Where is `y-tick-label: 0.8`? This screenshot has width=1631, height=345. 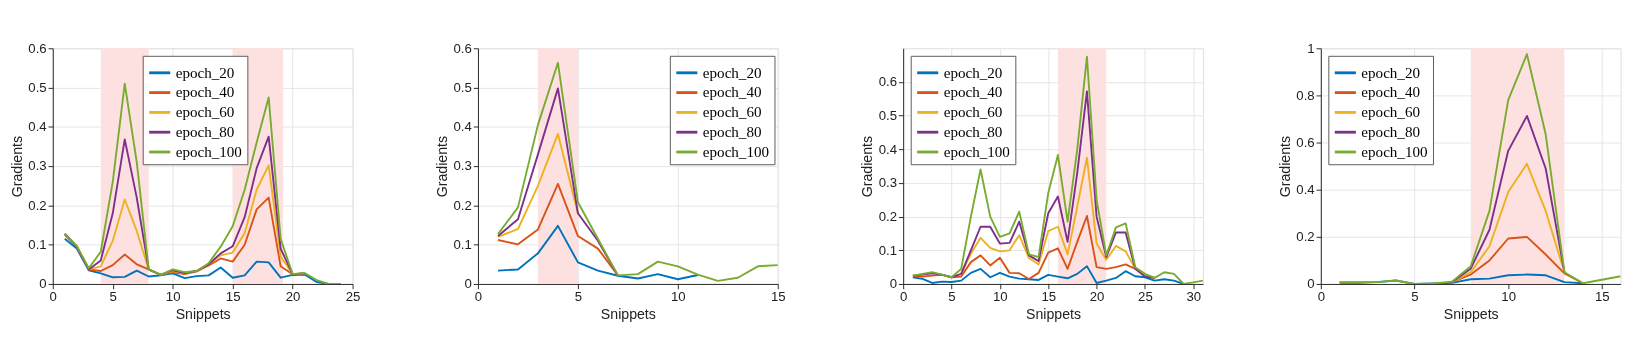
y-tick-label: 0.8 is located at coordinates (1305, 95).